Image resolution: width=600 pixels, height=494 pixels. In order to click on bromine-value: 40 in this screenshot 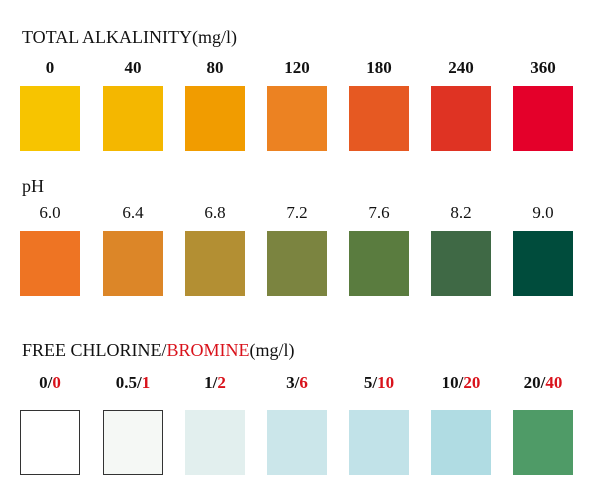, I will do `click(554, 382)`.